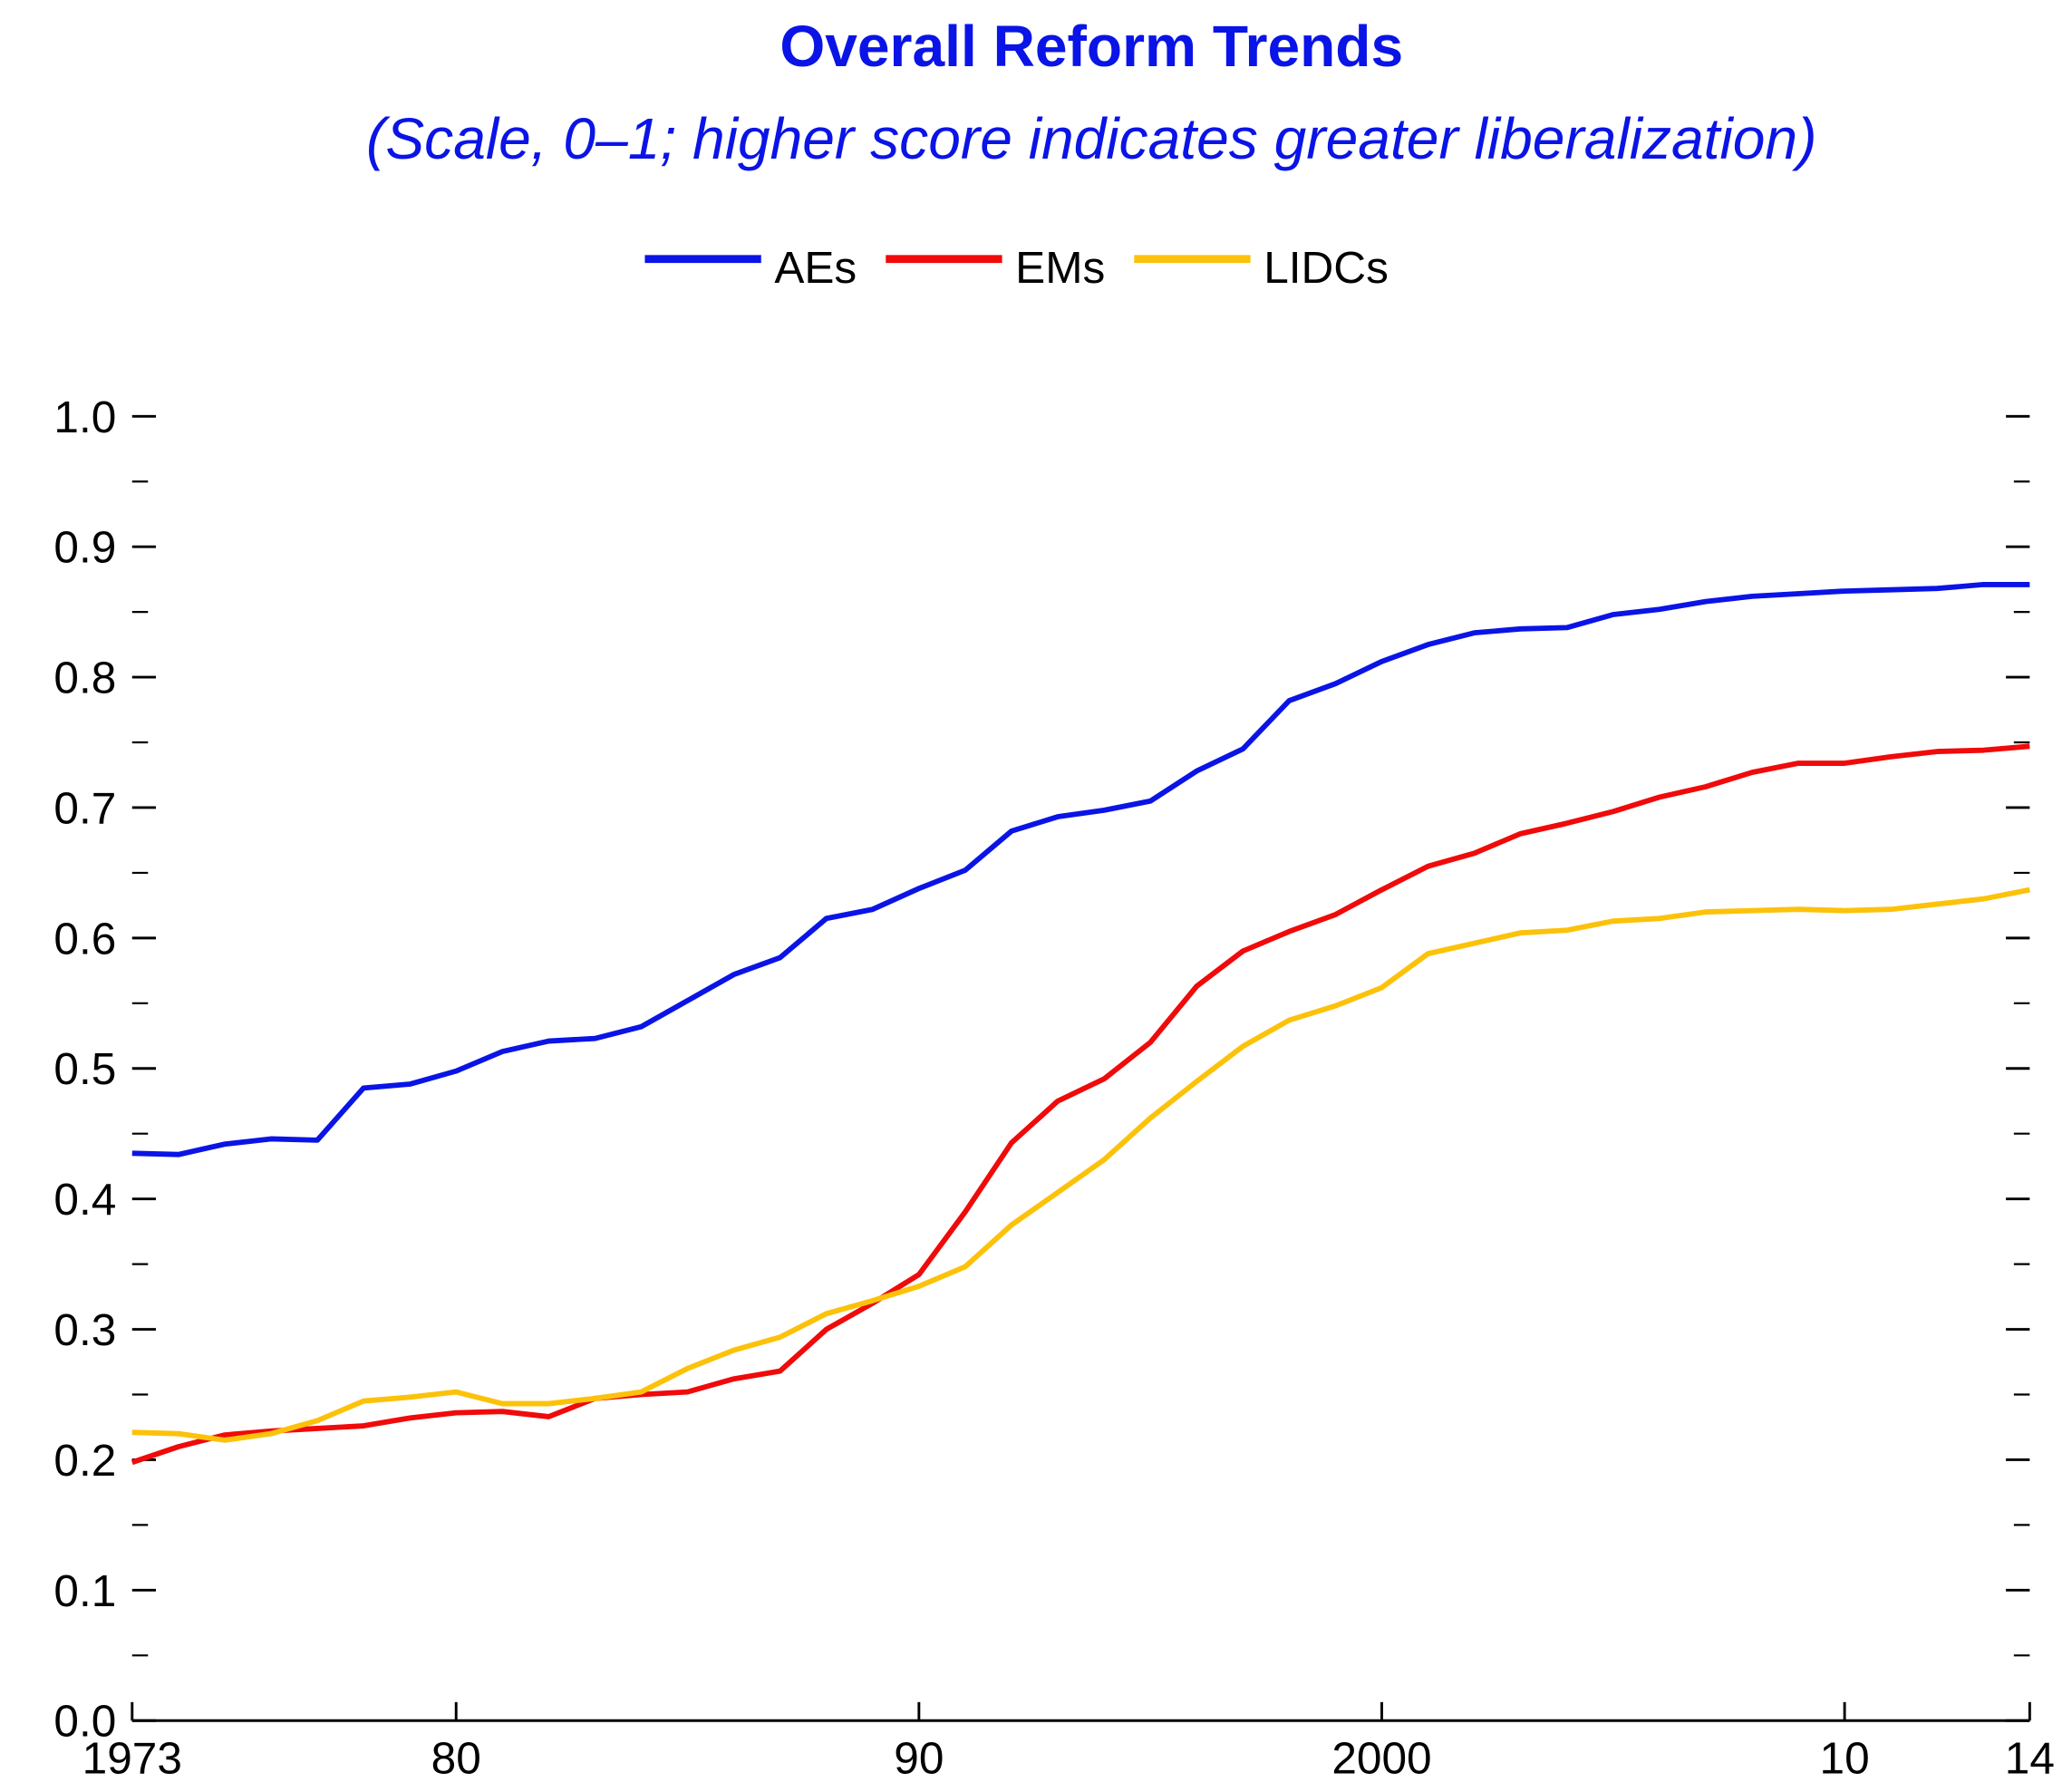 This screenshot has width=2072, height=1792. I want to click on legend-label: LIDCs, so click(1327, 267).